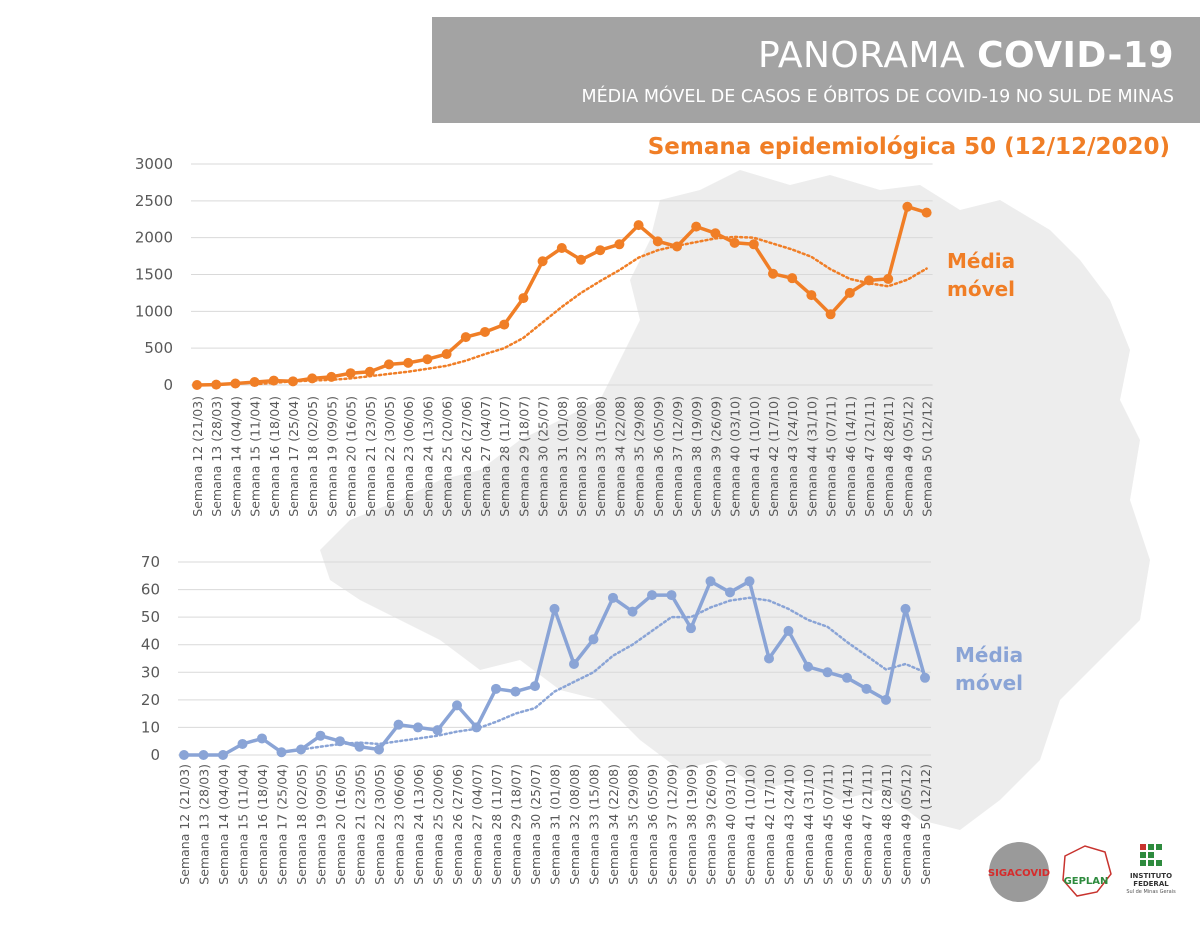  What do you see at coordinates (535, 824) in the screenshot?
I see `deaths-xtick-label: Semana 30 (25/07)` at bounding box center [535, 824].